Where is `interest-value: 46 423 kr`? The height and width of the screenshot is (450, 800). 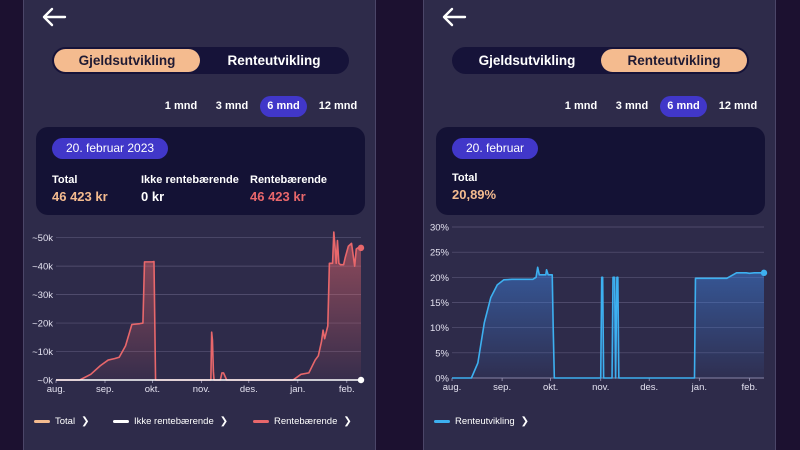
interest-value: 46 423 kr is located at coordinates (278, 196).